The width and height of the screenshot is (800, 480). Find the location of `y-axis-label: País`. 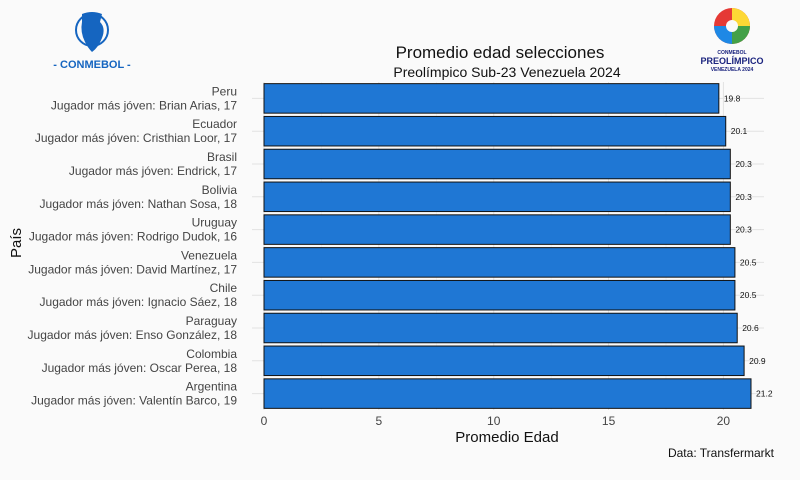

y-axis-label: País is located at coordinates (16, 243).